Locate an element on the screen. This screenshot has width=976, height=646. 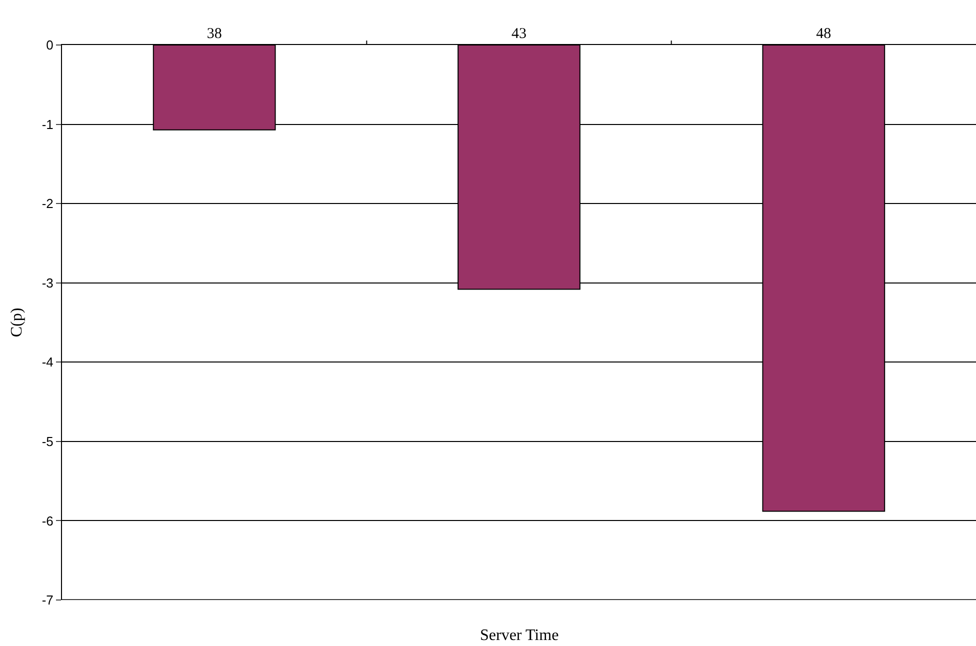
y-axis-title: C(p) is located at coordinates (17, 323).